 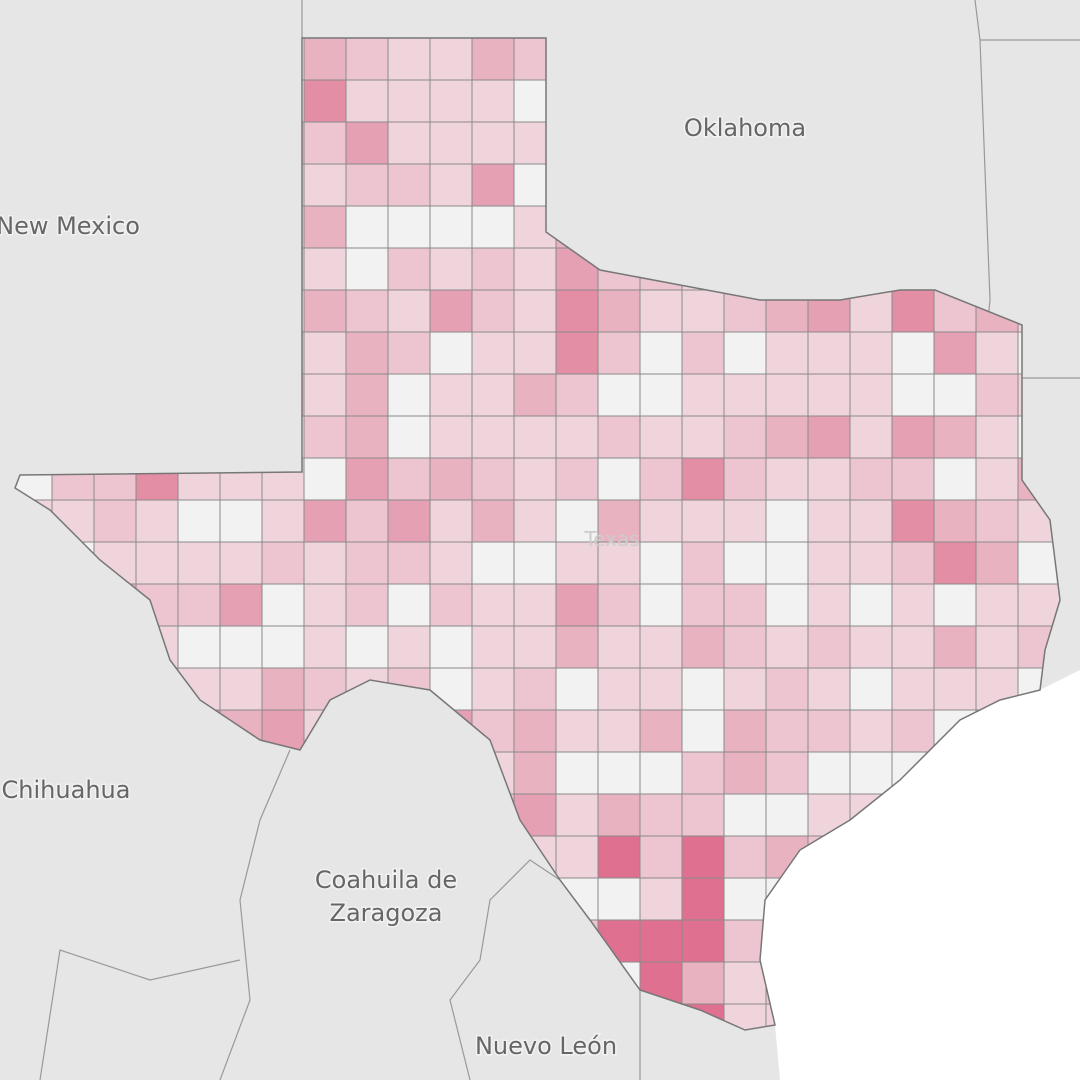 I want to click on state-label: Zaragoza, so click(x=386, y=913).